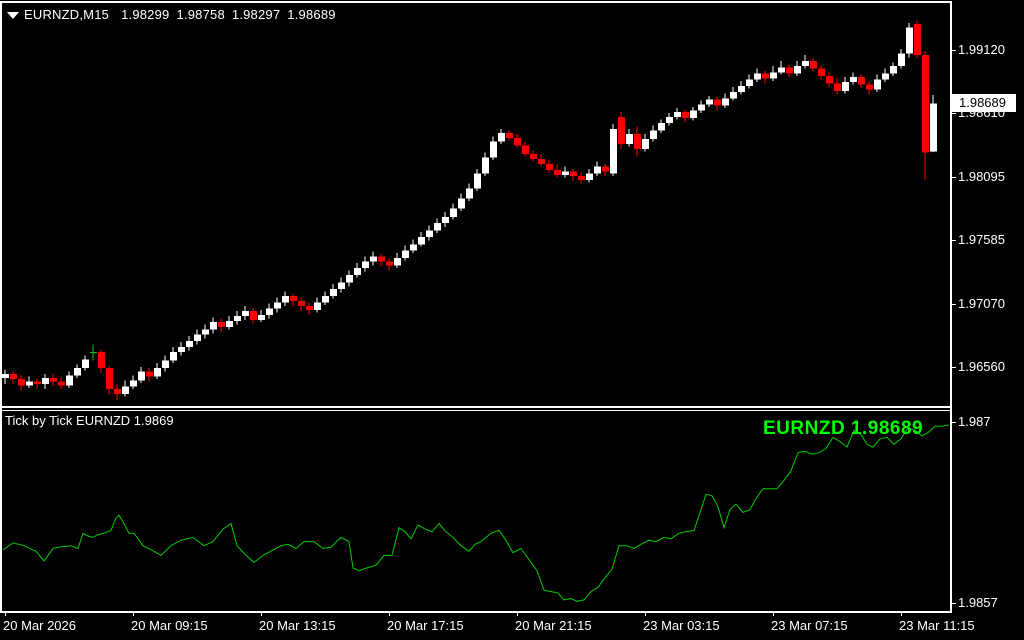  Describe the element at coordinates (809, 625) in the screenshot. I see `time-axis-label: 23 Mar 07:15` at that location.